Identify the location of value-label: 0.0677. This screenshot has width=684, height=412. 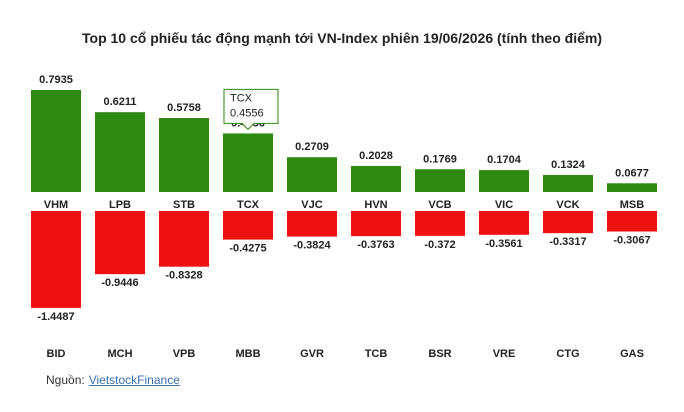
(632, 173).